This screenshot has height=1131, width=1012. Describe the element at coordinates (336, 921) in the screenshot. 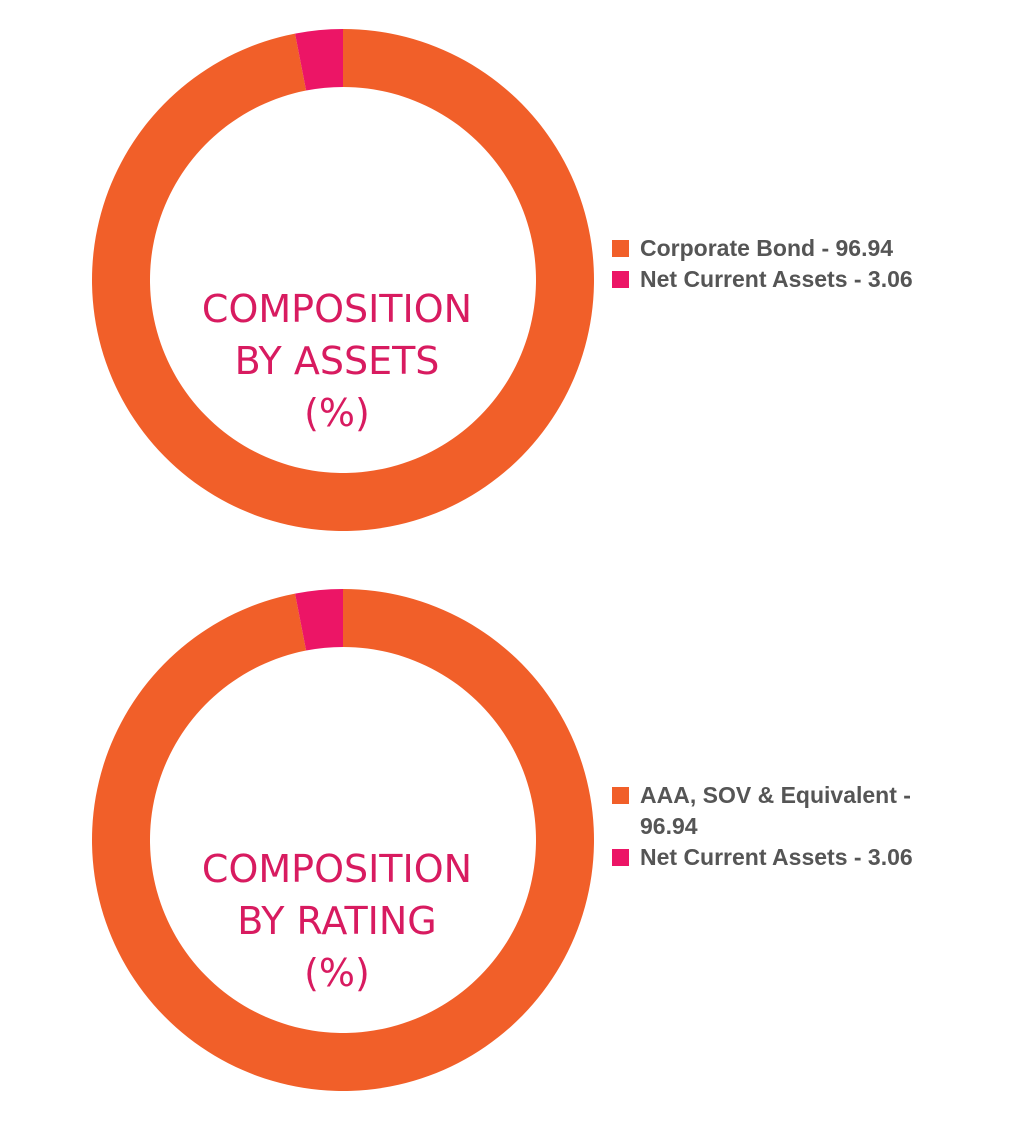

I see `center-title-line-2: BY RATING` at that location.